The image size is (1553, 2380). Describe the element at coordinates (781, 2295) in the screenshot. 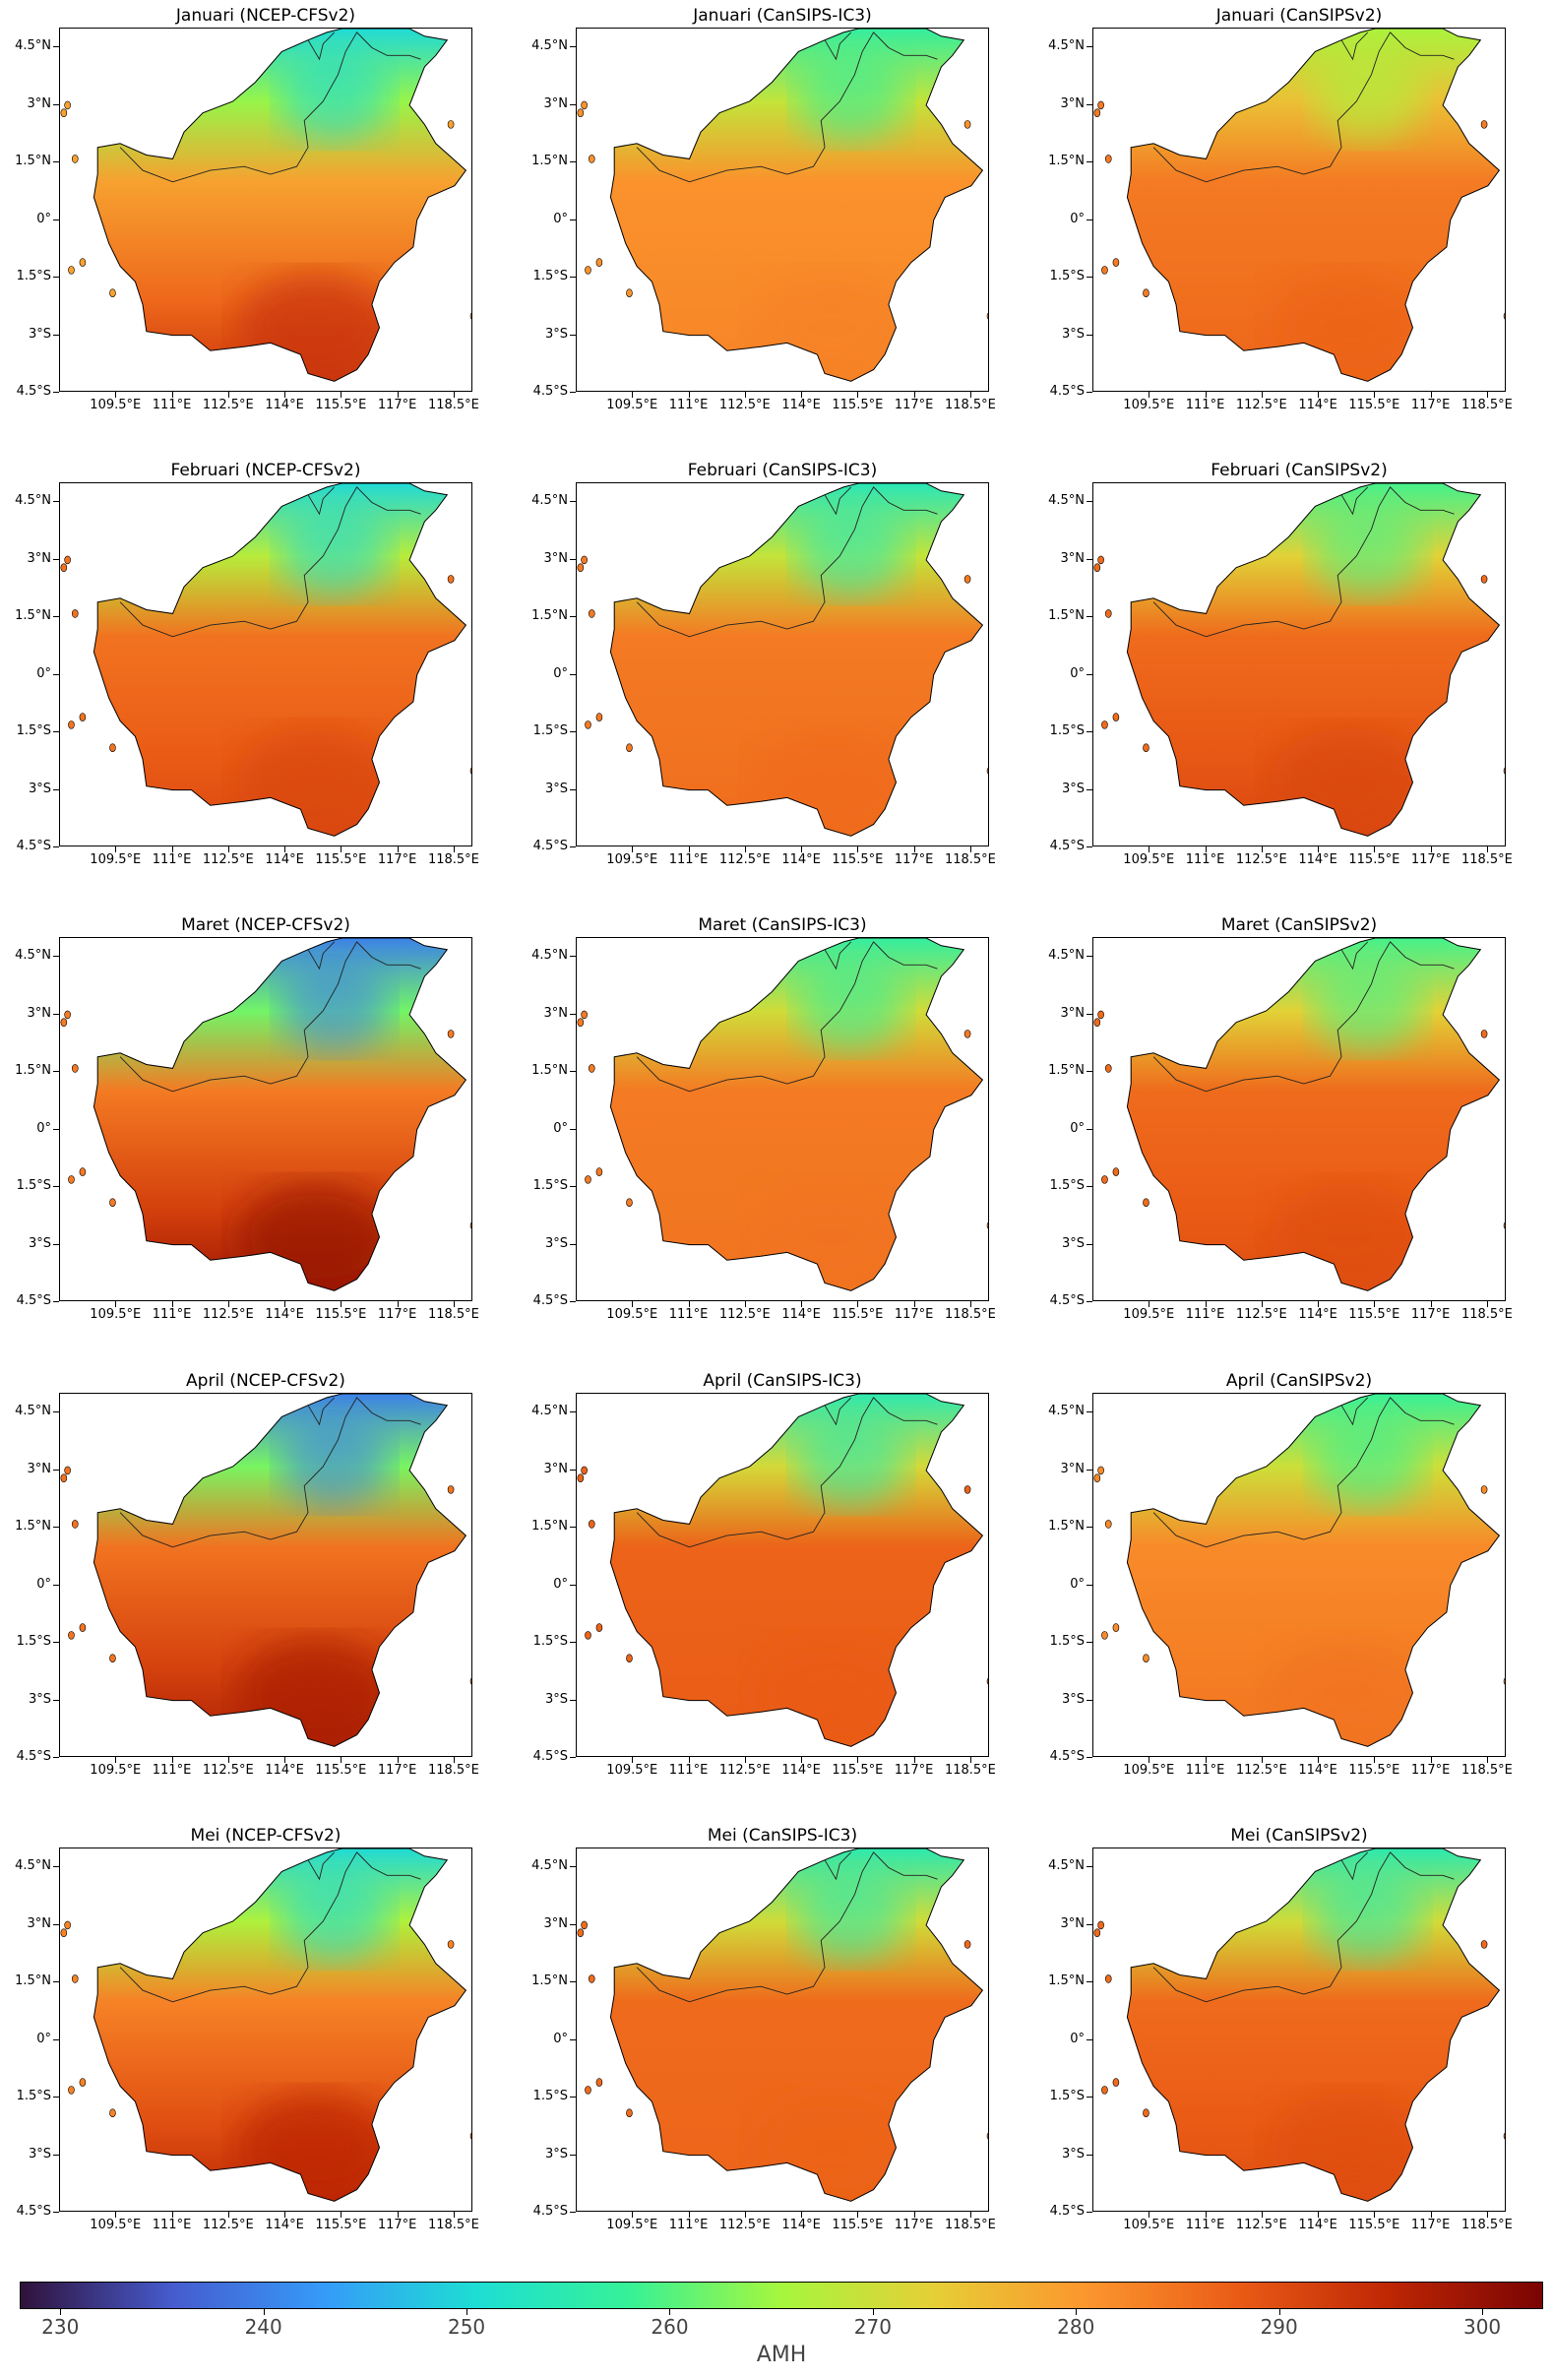

I see `colorbar` at that location.